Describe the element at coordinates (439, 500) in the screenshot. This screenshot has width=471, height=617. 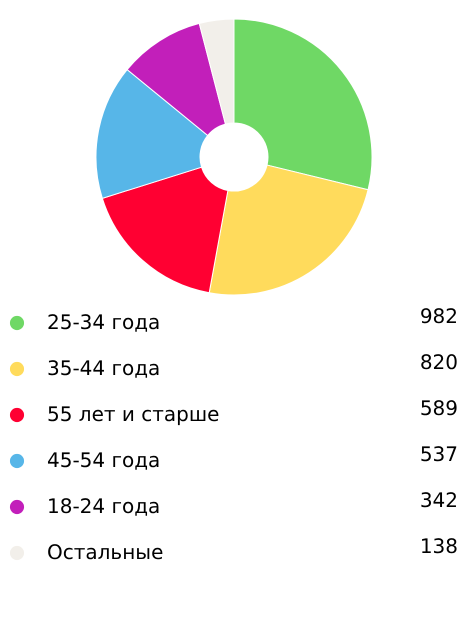
I see `data-label: 342` at that location.